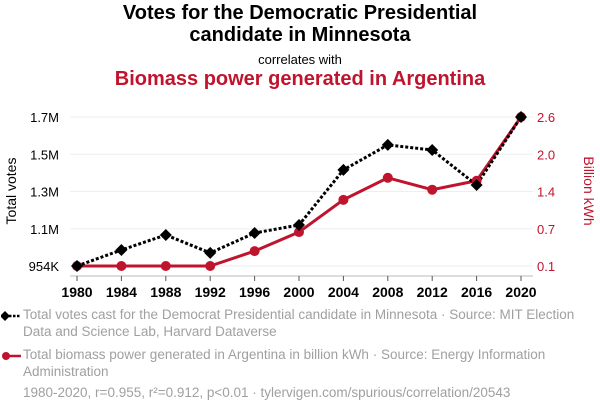 The image size is (600, 414). What do you see at coordinates (298, 292) in the screenshot?
I see `x-tick-label: 2000` at bounding box center [298, 292].